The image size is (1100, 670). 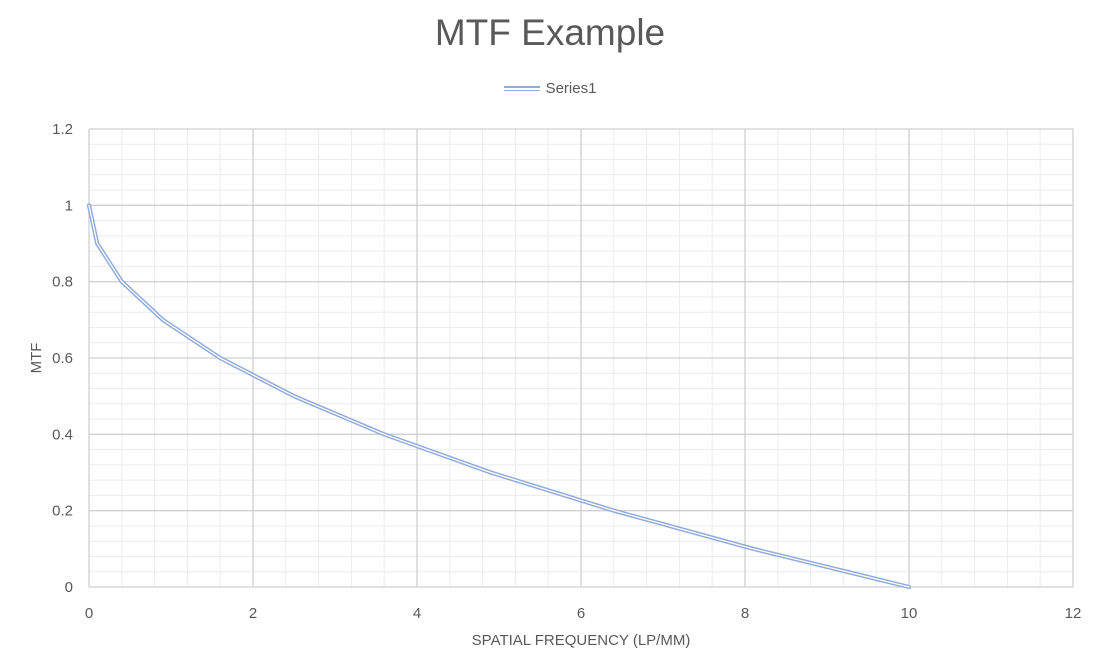 I want to click on legend-swatch-series1, so click(x=521, y=88).